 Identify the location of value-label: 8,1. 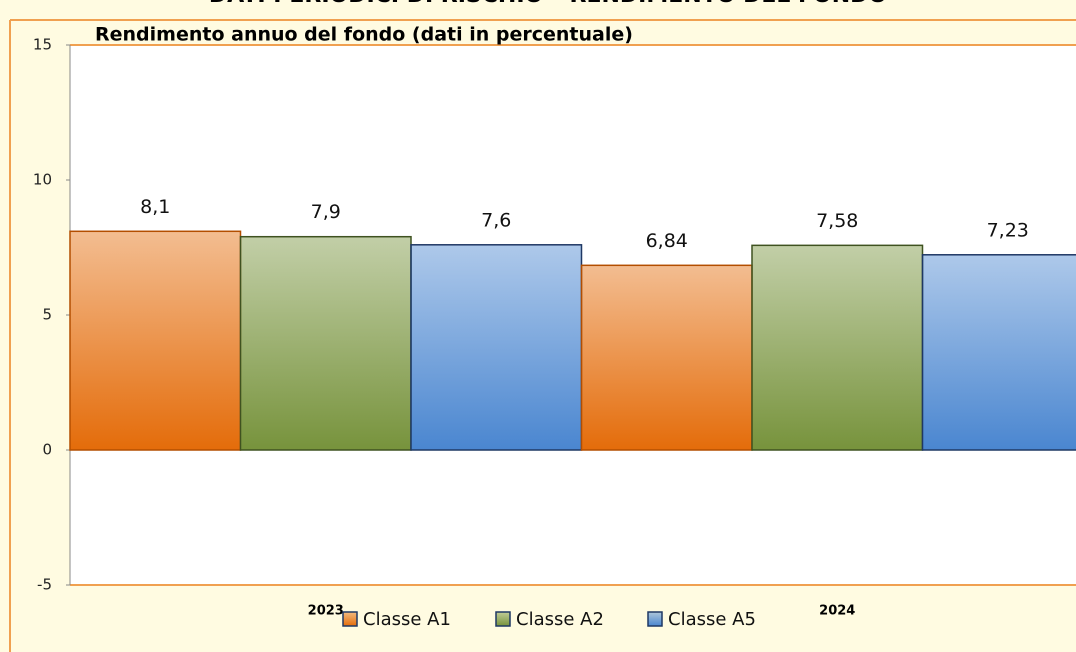
(155, 207).